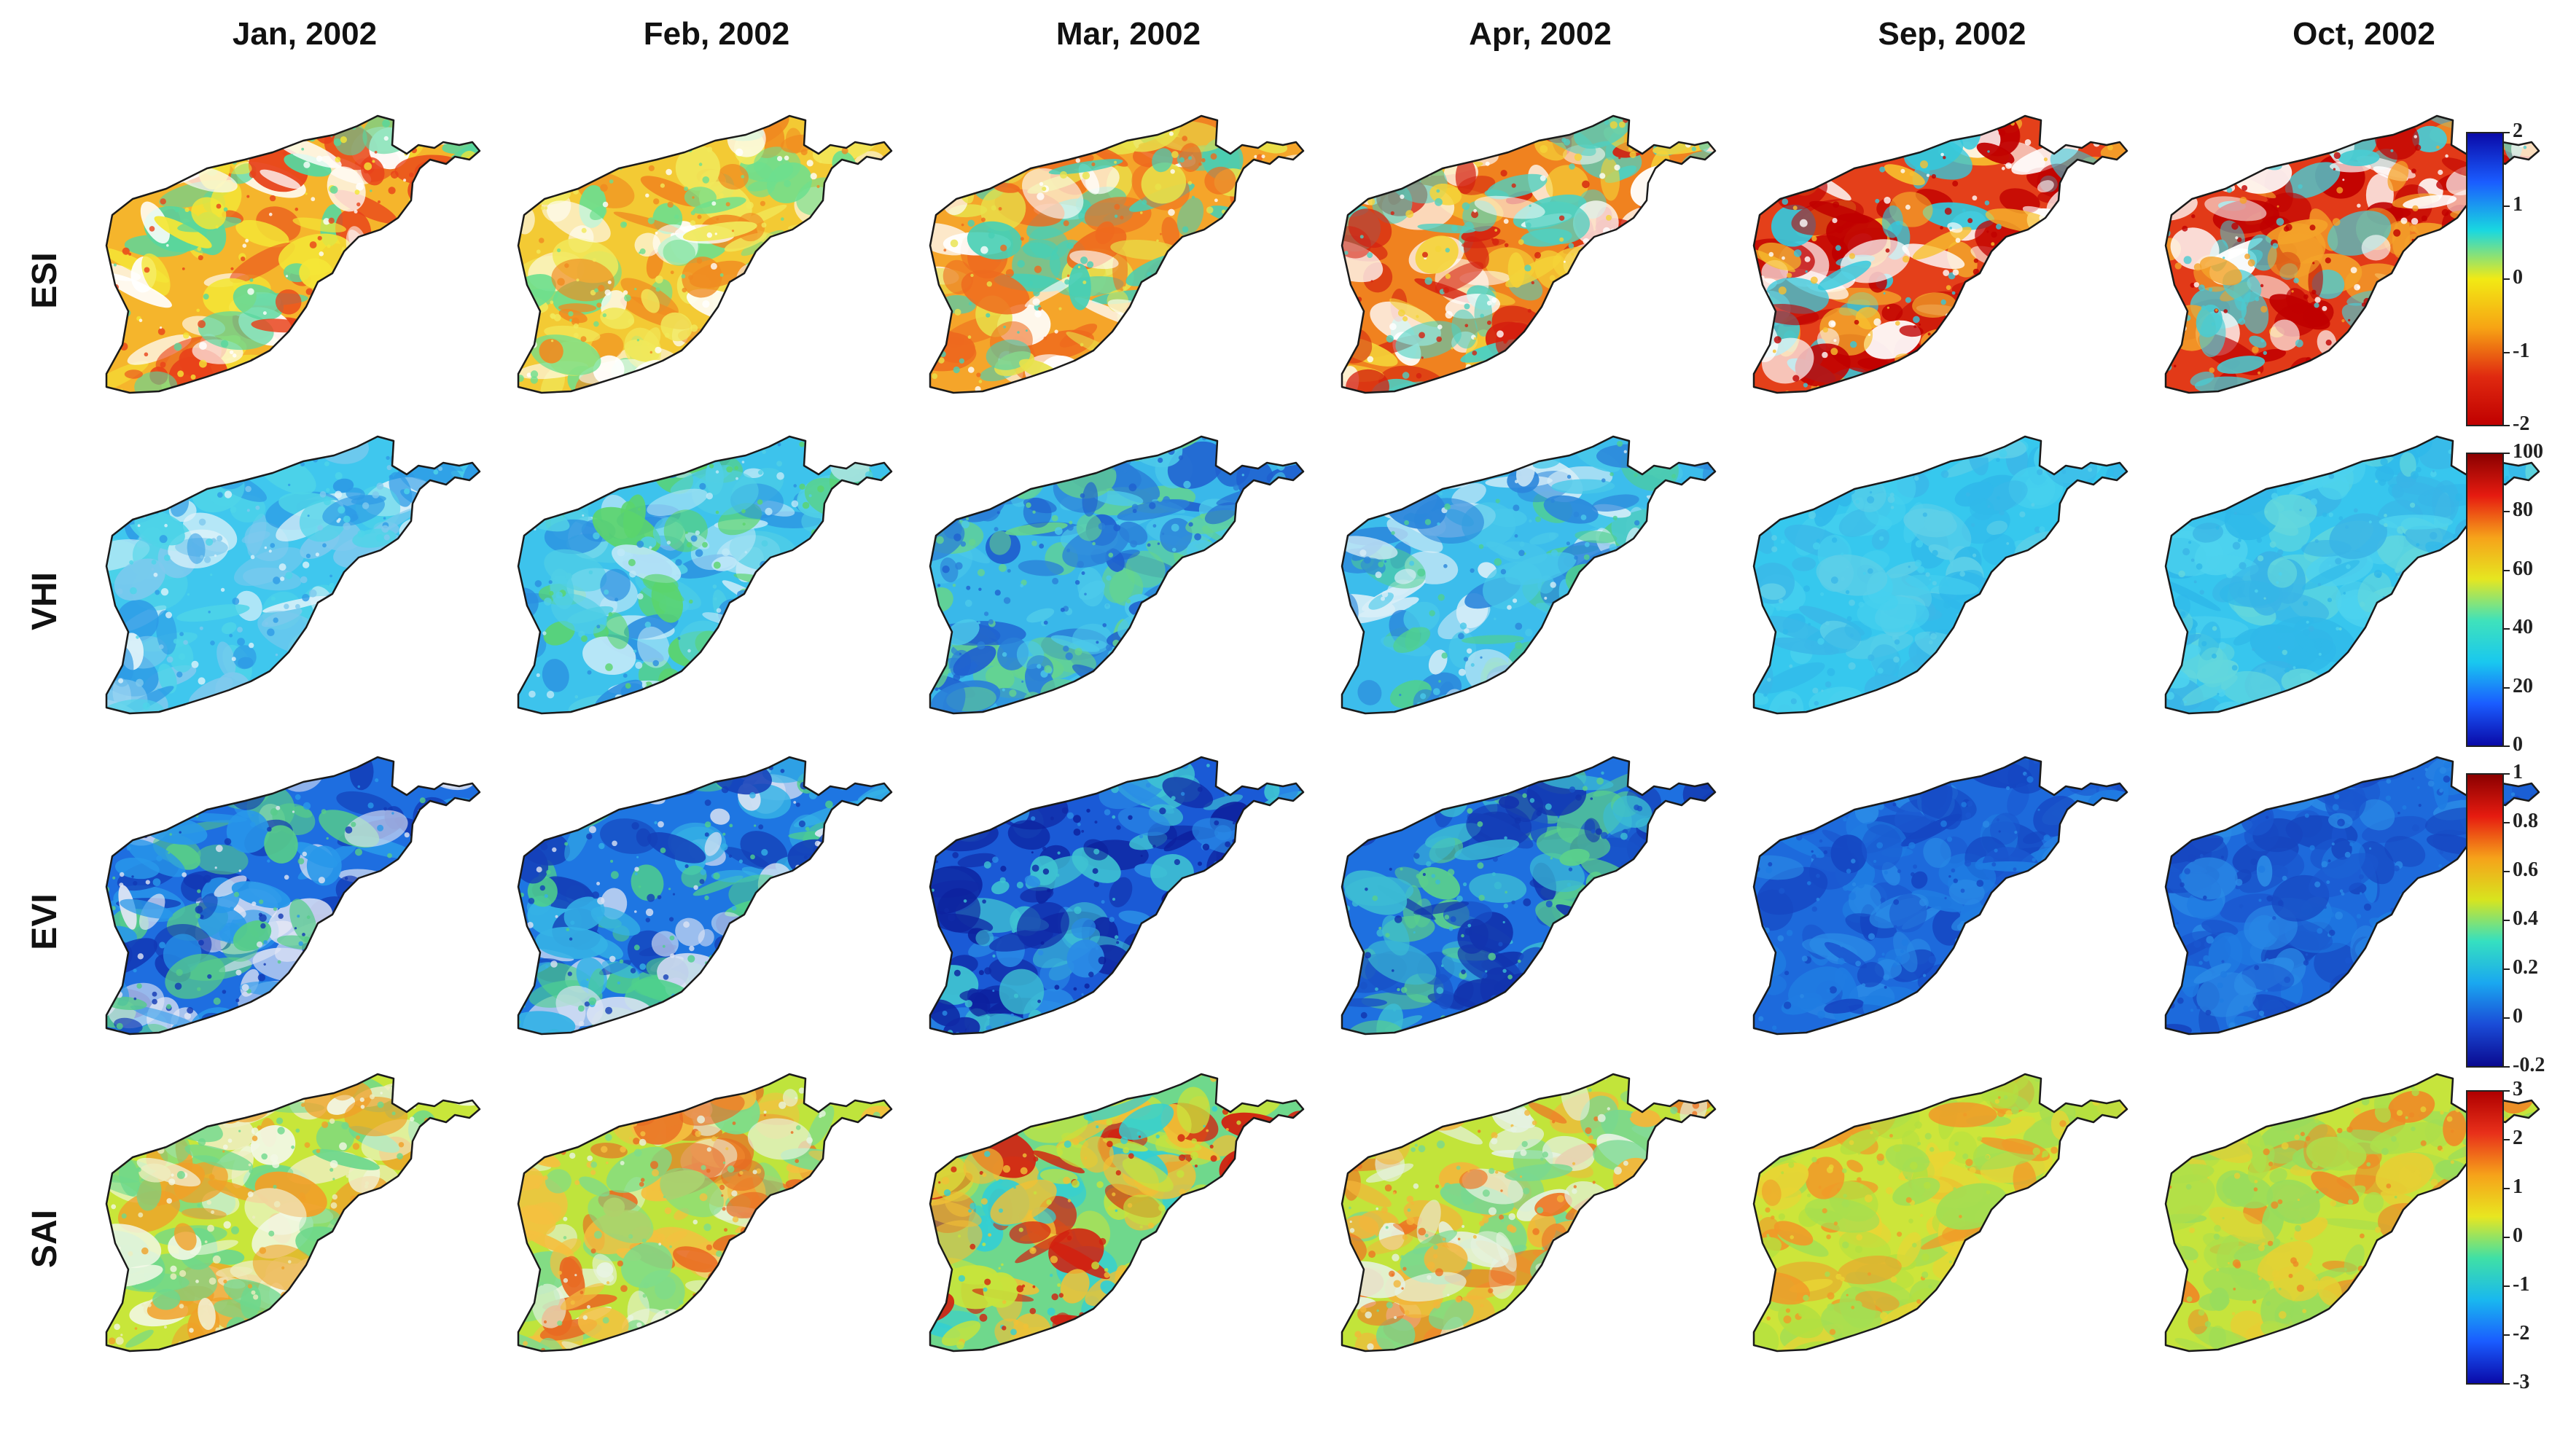 This screenshot has width=2552, height=1456. What do you see at coordinates (2507, 352) in the screenshot?
I see `colorbar-tick-mark` at bounding box center [2507, 352].